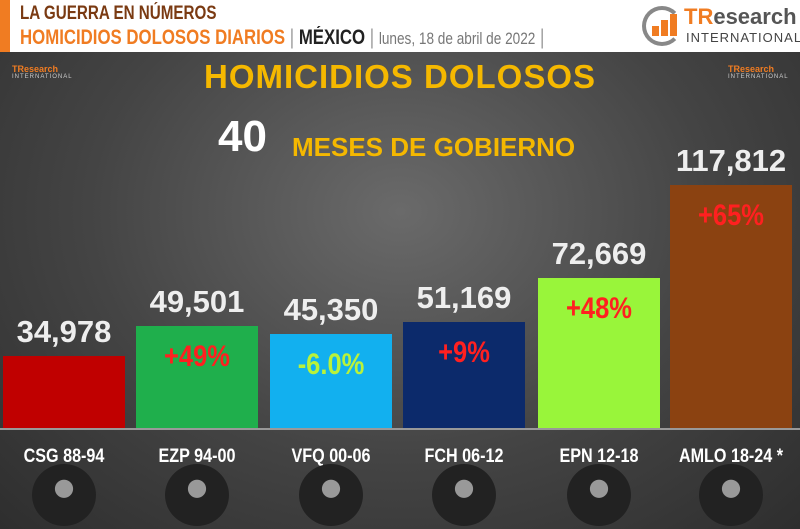 Image resolution: width=800 pixels, height=529 pixels. Describe the element at coordinates (731, 306) in the screenshot. I see `bar: +65%` at that location.